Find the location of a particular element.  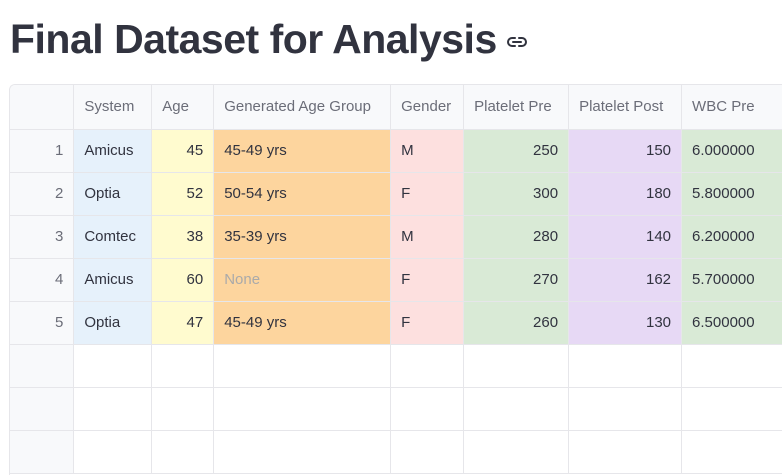

cell-platelet-post: 140 is located at coordinates (625, 237).